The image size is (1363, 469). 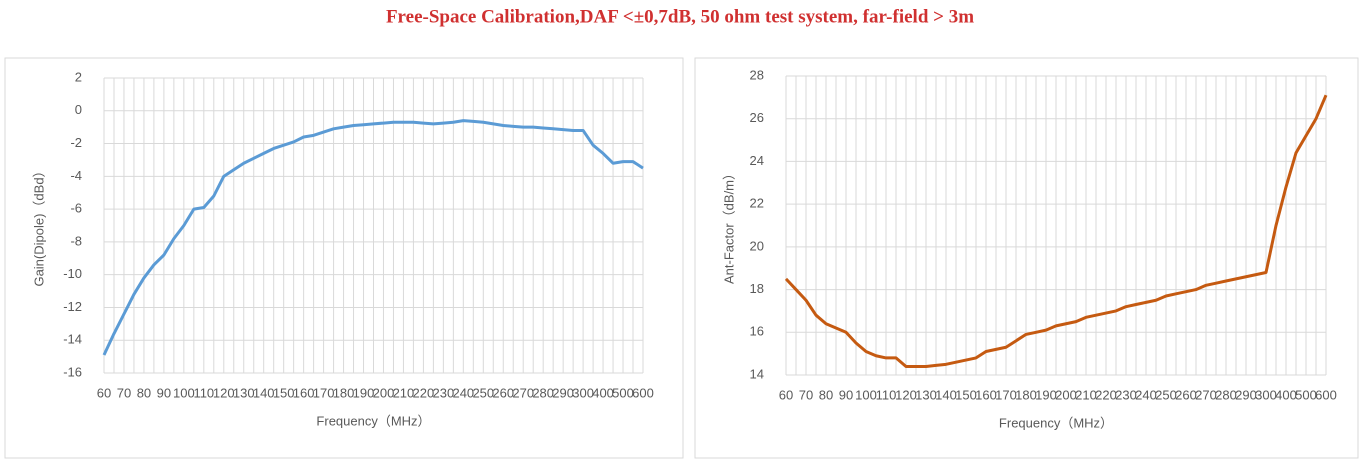 What do you see at coordinates (76, 240) in the screenshot?
I see `y-tick-label: -8` at bounding box center [76, 240].